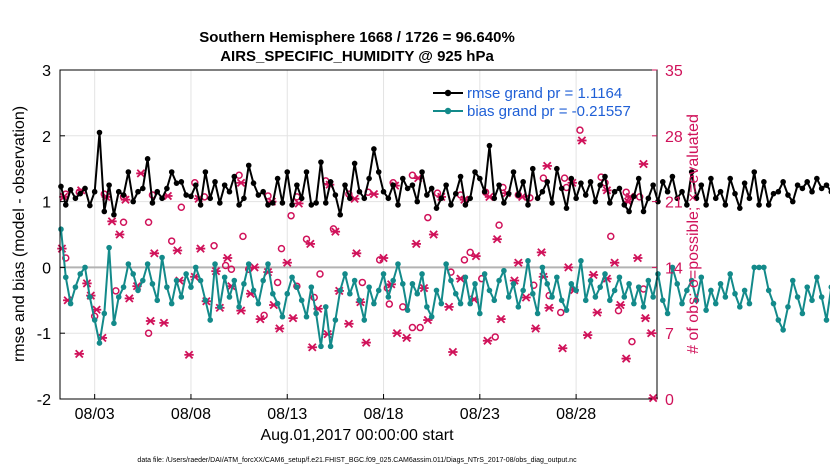  Describe the element at coordinates (448, 93) in the screenshot. I see `legend-rmse-marker` at that location.